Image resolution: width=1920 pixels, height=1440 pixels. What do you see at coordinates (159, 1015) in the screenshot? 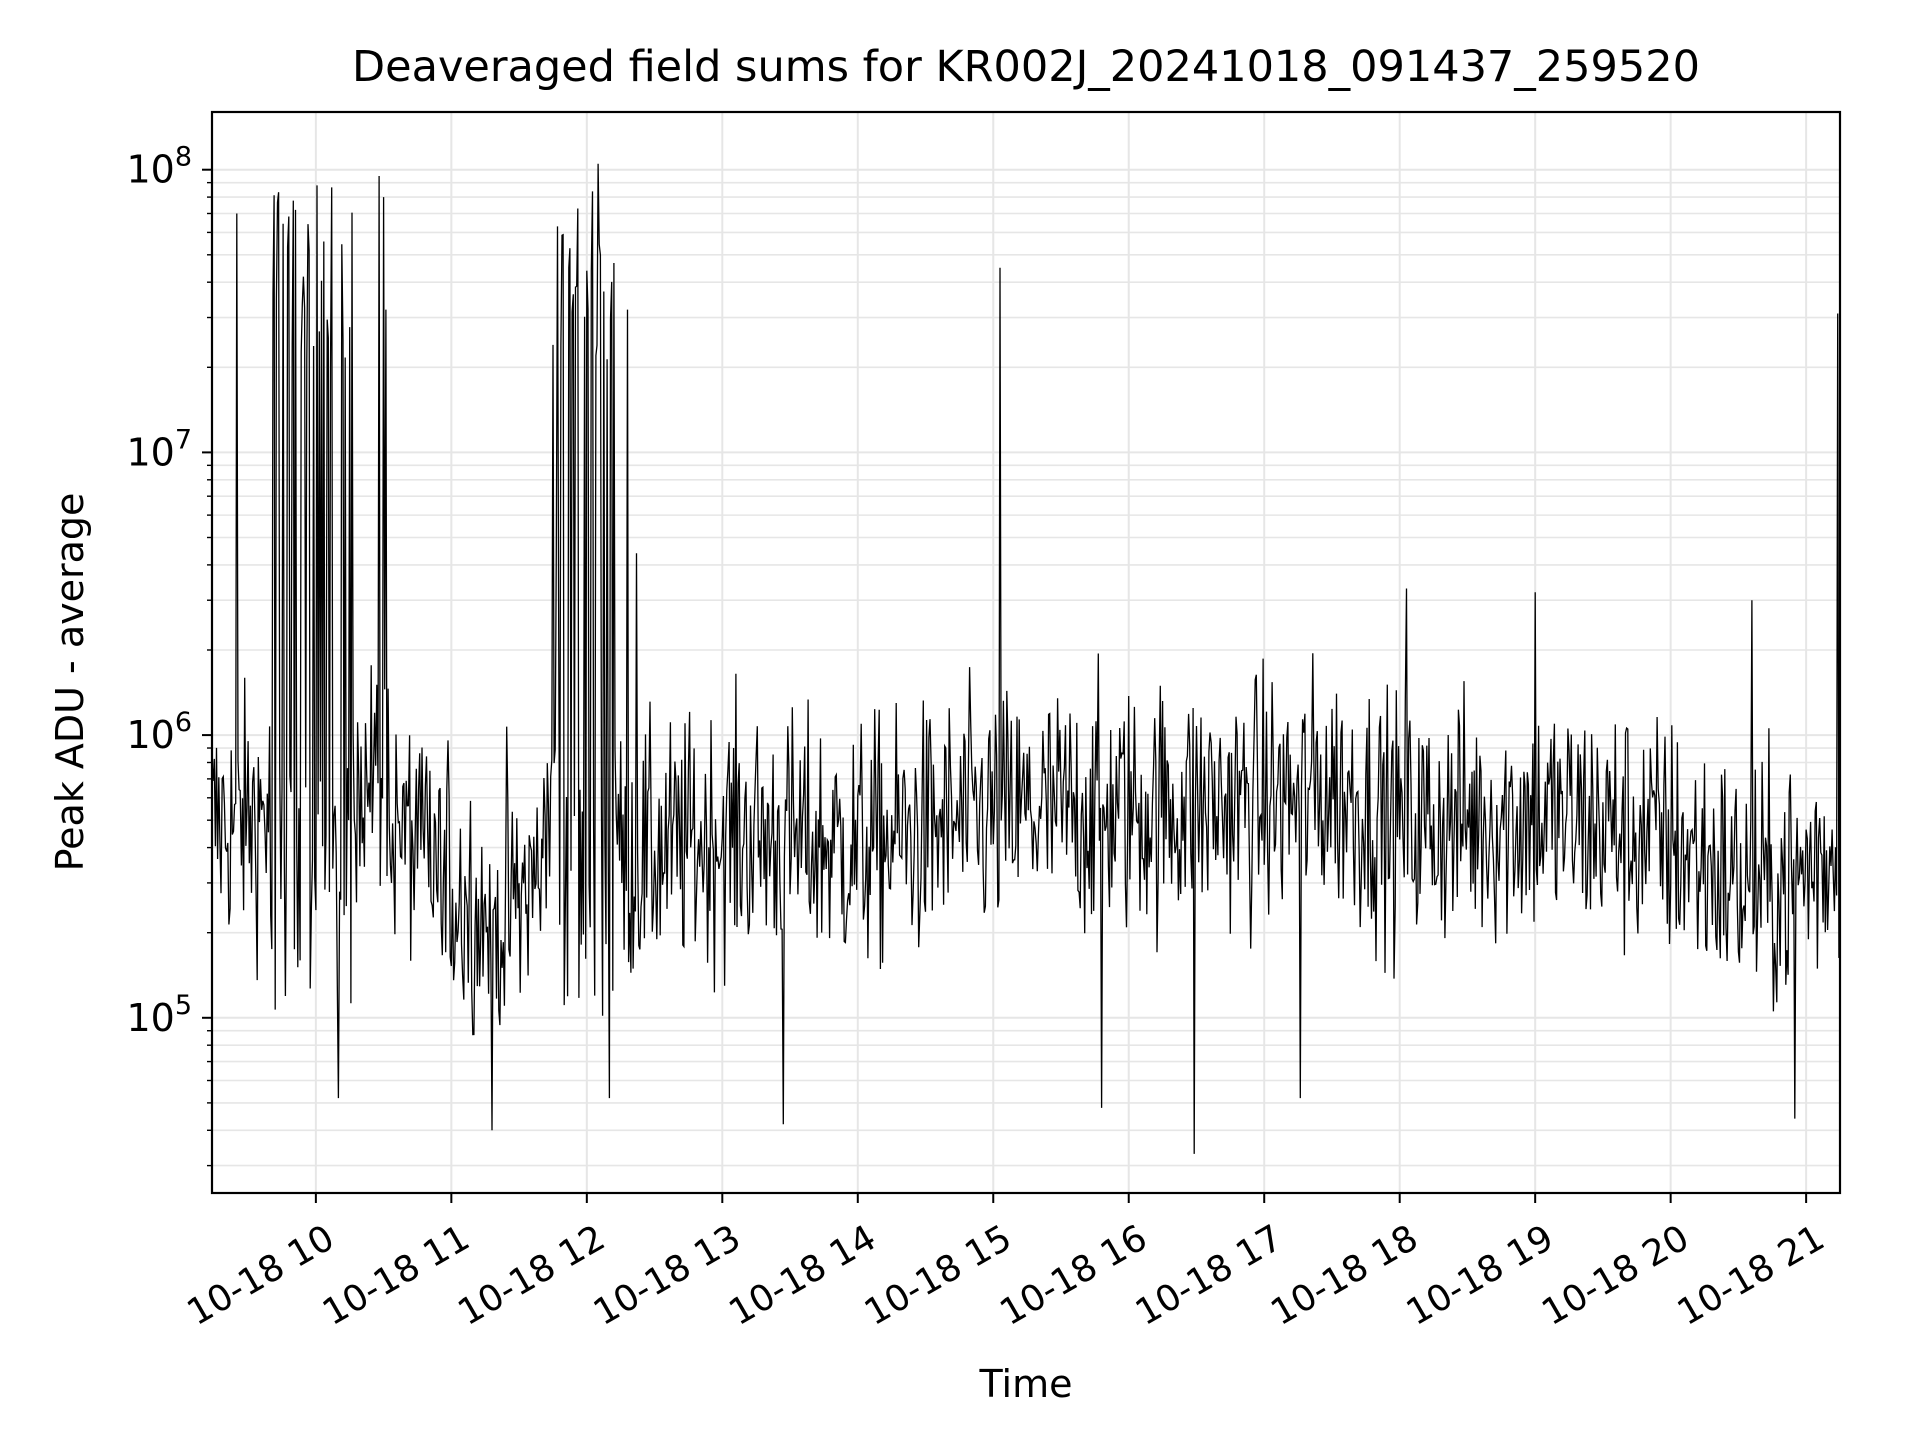
I see `y-tick-label: 105` at bounding box center [159, 1015].